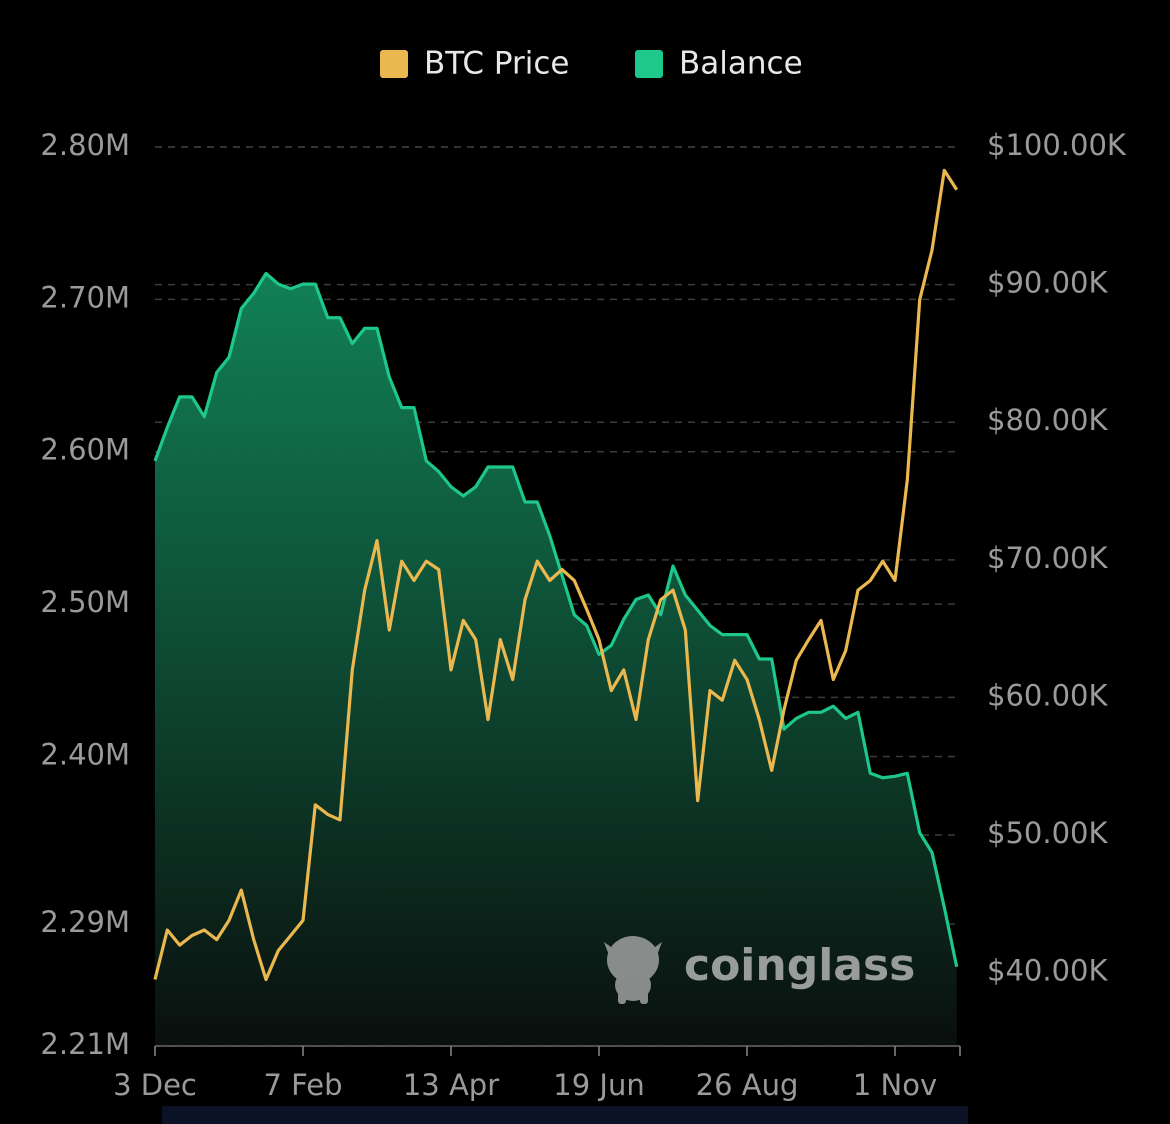 Image resolution: width=1170 pixels, height=1124 pixels. Describe the element at coordinates (85, 1044) in the screenshot. I see `y-tick-label: 2.21M` at that location.